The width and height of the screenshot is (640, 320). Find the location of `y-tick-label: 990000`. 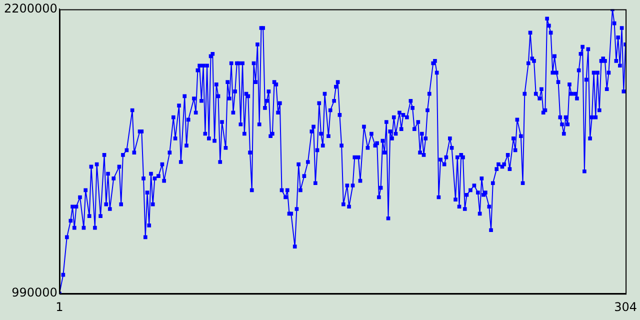

y-tick-label: 990000 is located at coordinates (35, 293).